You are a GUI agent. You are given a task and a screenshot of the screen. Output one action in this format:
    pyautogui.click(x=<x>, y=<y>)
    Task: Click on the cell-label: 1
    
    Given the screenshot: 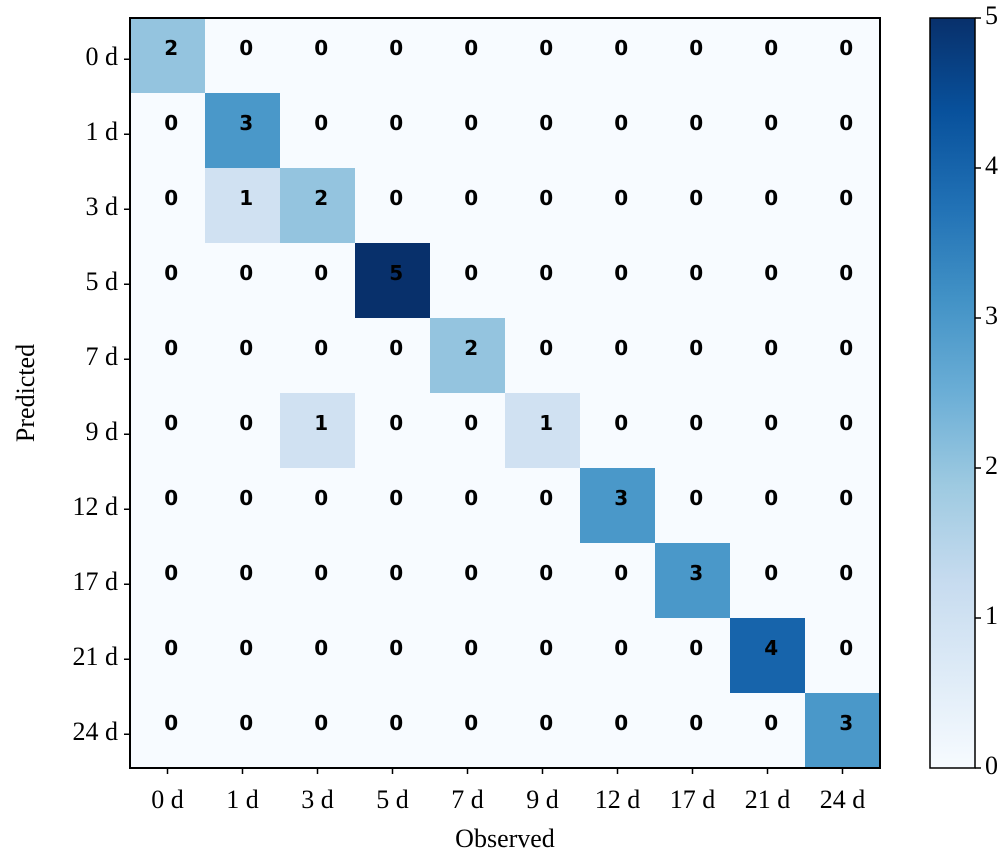 What is the action you would take?
    pyautogui.click(x=321, y=423)
    